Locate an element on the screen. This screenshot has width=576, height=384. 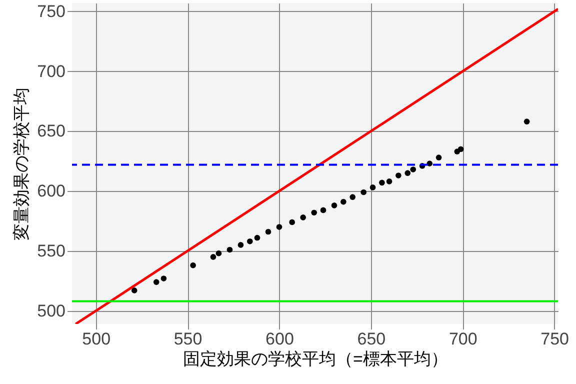
y-tick-label: 750 is located at coordinates (51, 11).